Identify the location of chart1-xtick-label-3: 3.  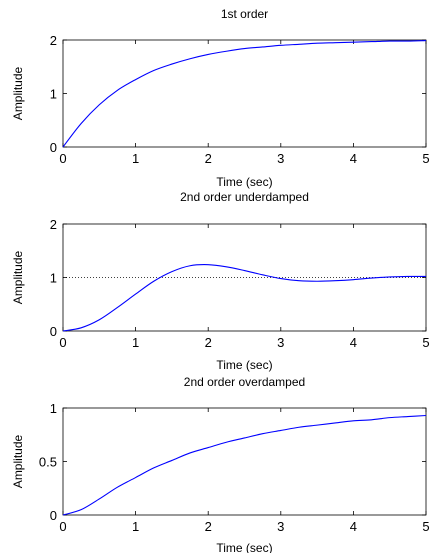
(280, 158).